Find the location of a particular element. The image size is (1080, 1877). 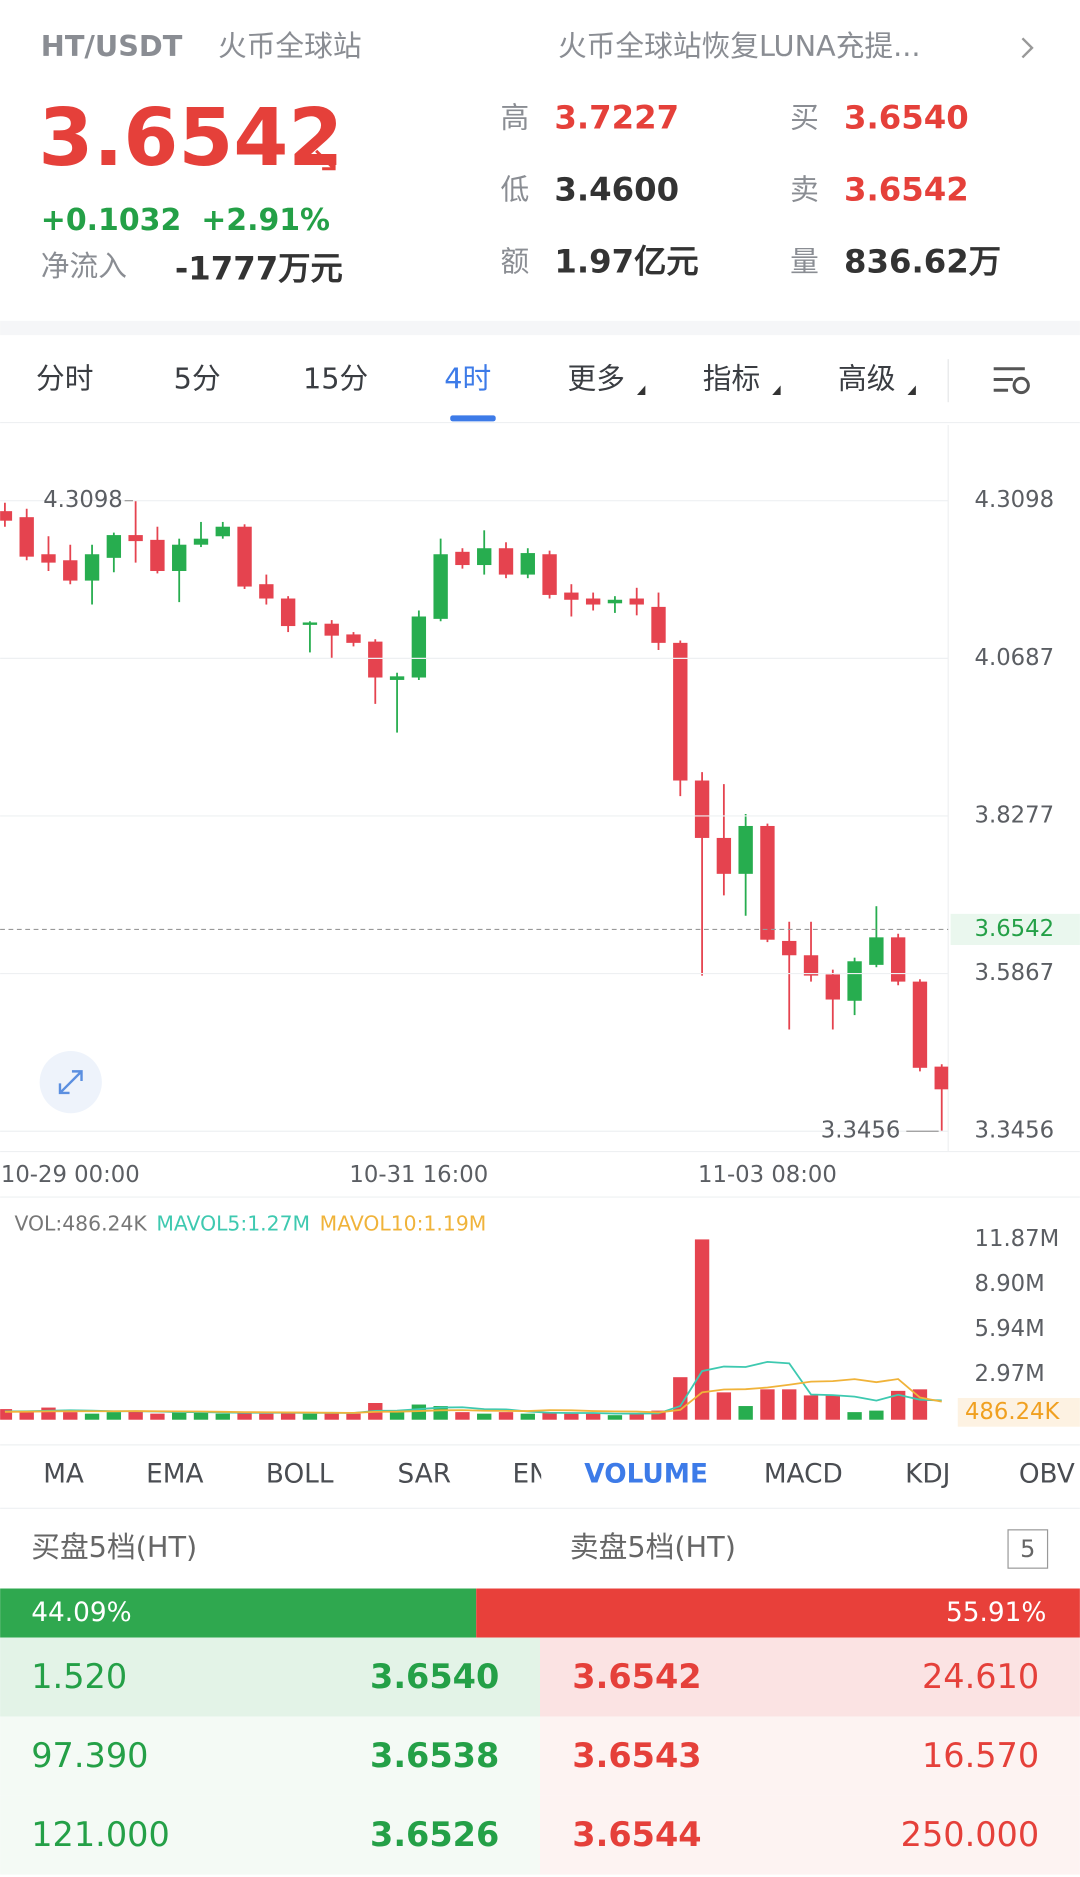

indicator-tab: EMA is located at coordinates (174, 1474).